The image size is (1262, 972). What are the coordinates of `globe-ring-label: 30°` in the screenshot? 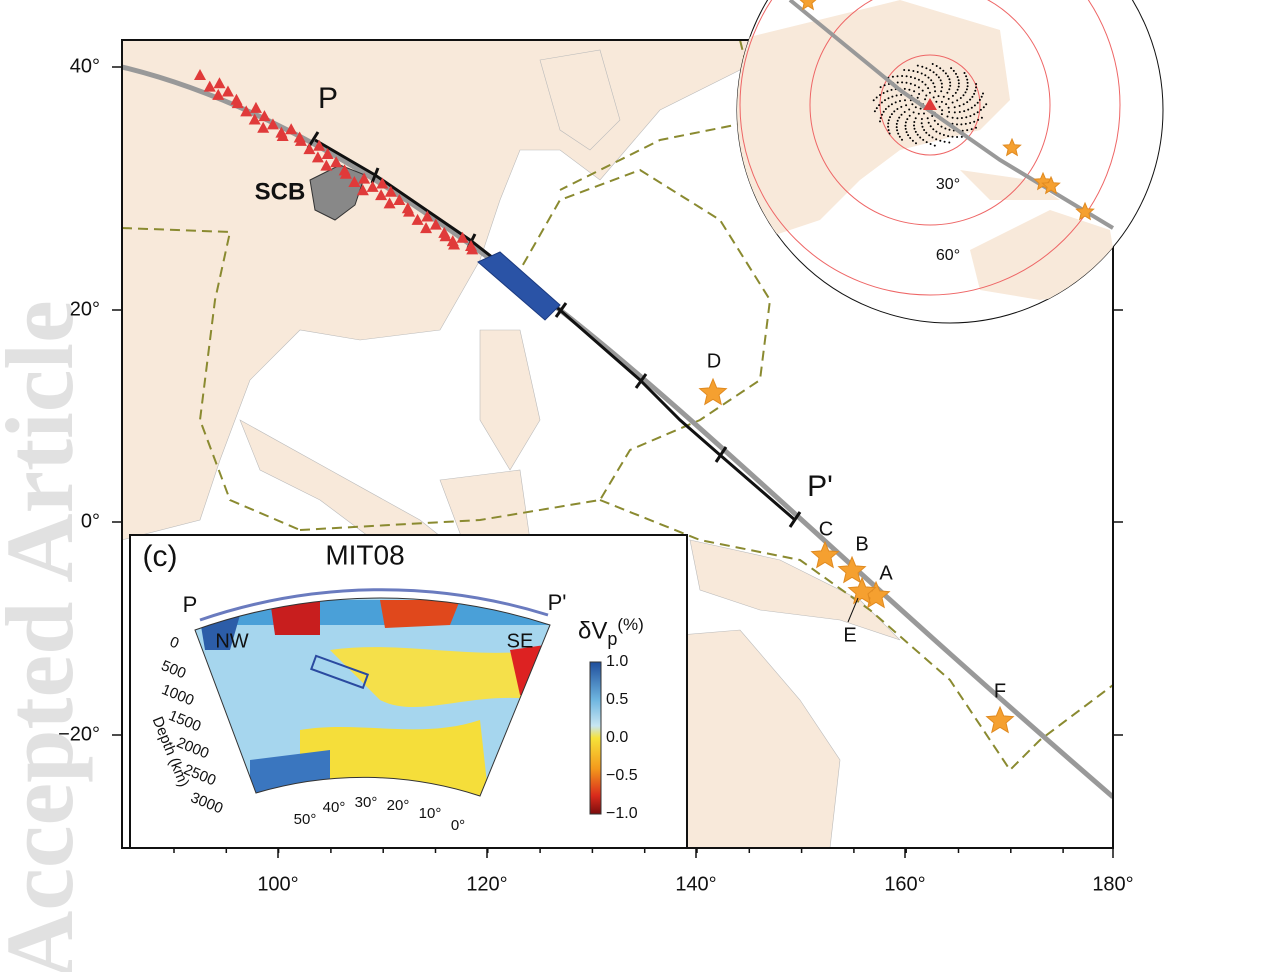 It's located at (948, 184).